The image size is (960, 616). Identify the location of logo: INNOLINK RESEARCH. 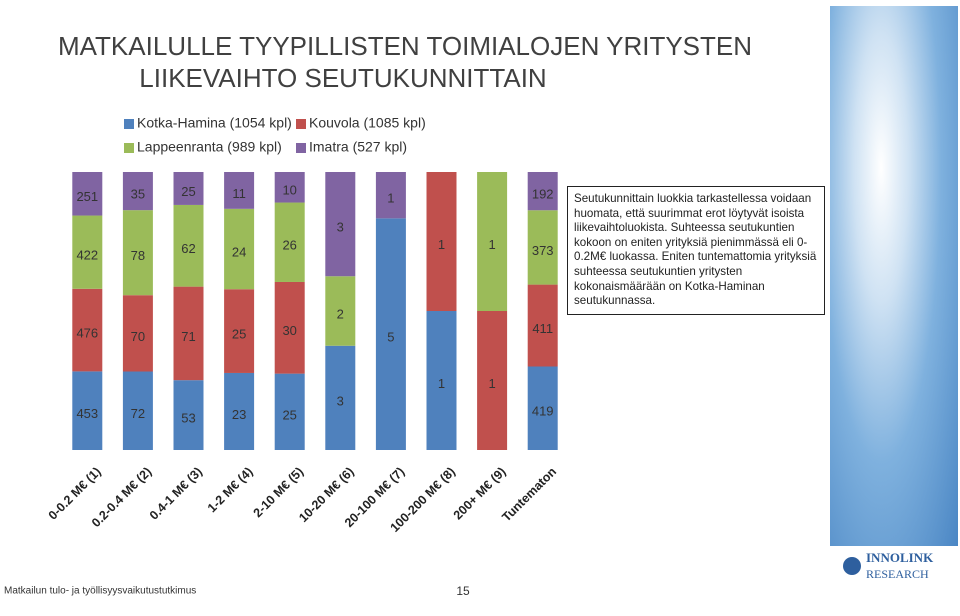
(888, 565).